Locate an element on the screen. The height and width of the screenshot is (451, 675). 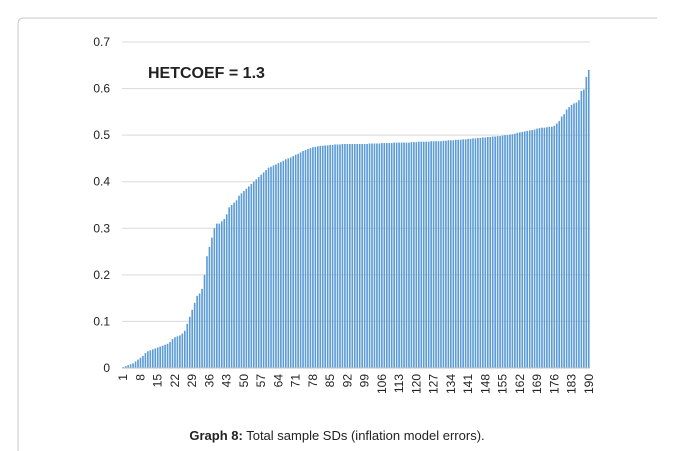
x-tick-label: 1 is located at coordinates (123, 377).